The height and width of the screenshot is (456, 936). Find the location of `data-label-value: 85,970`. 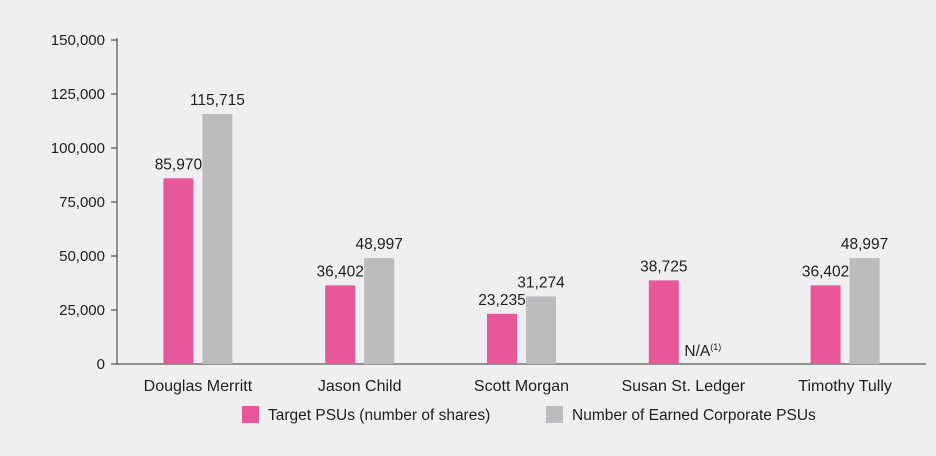

data-label-value: 85,970 is located at coordinates (179, 164).